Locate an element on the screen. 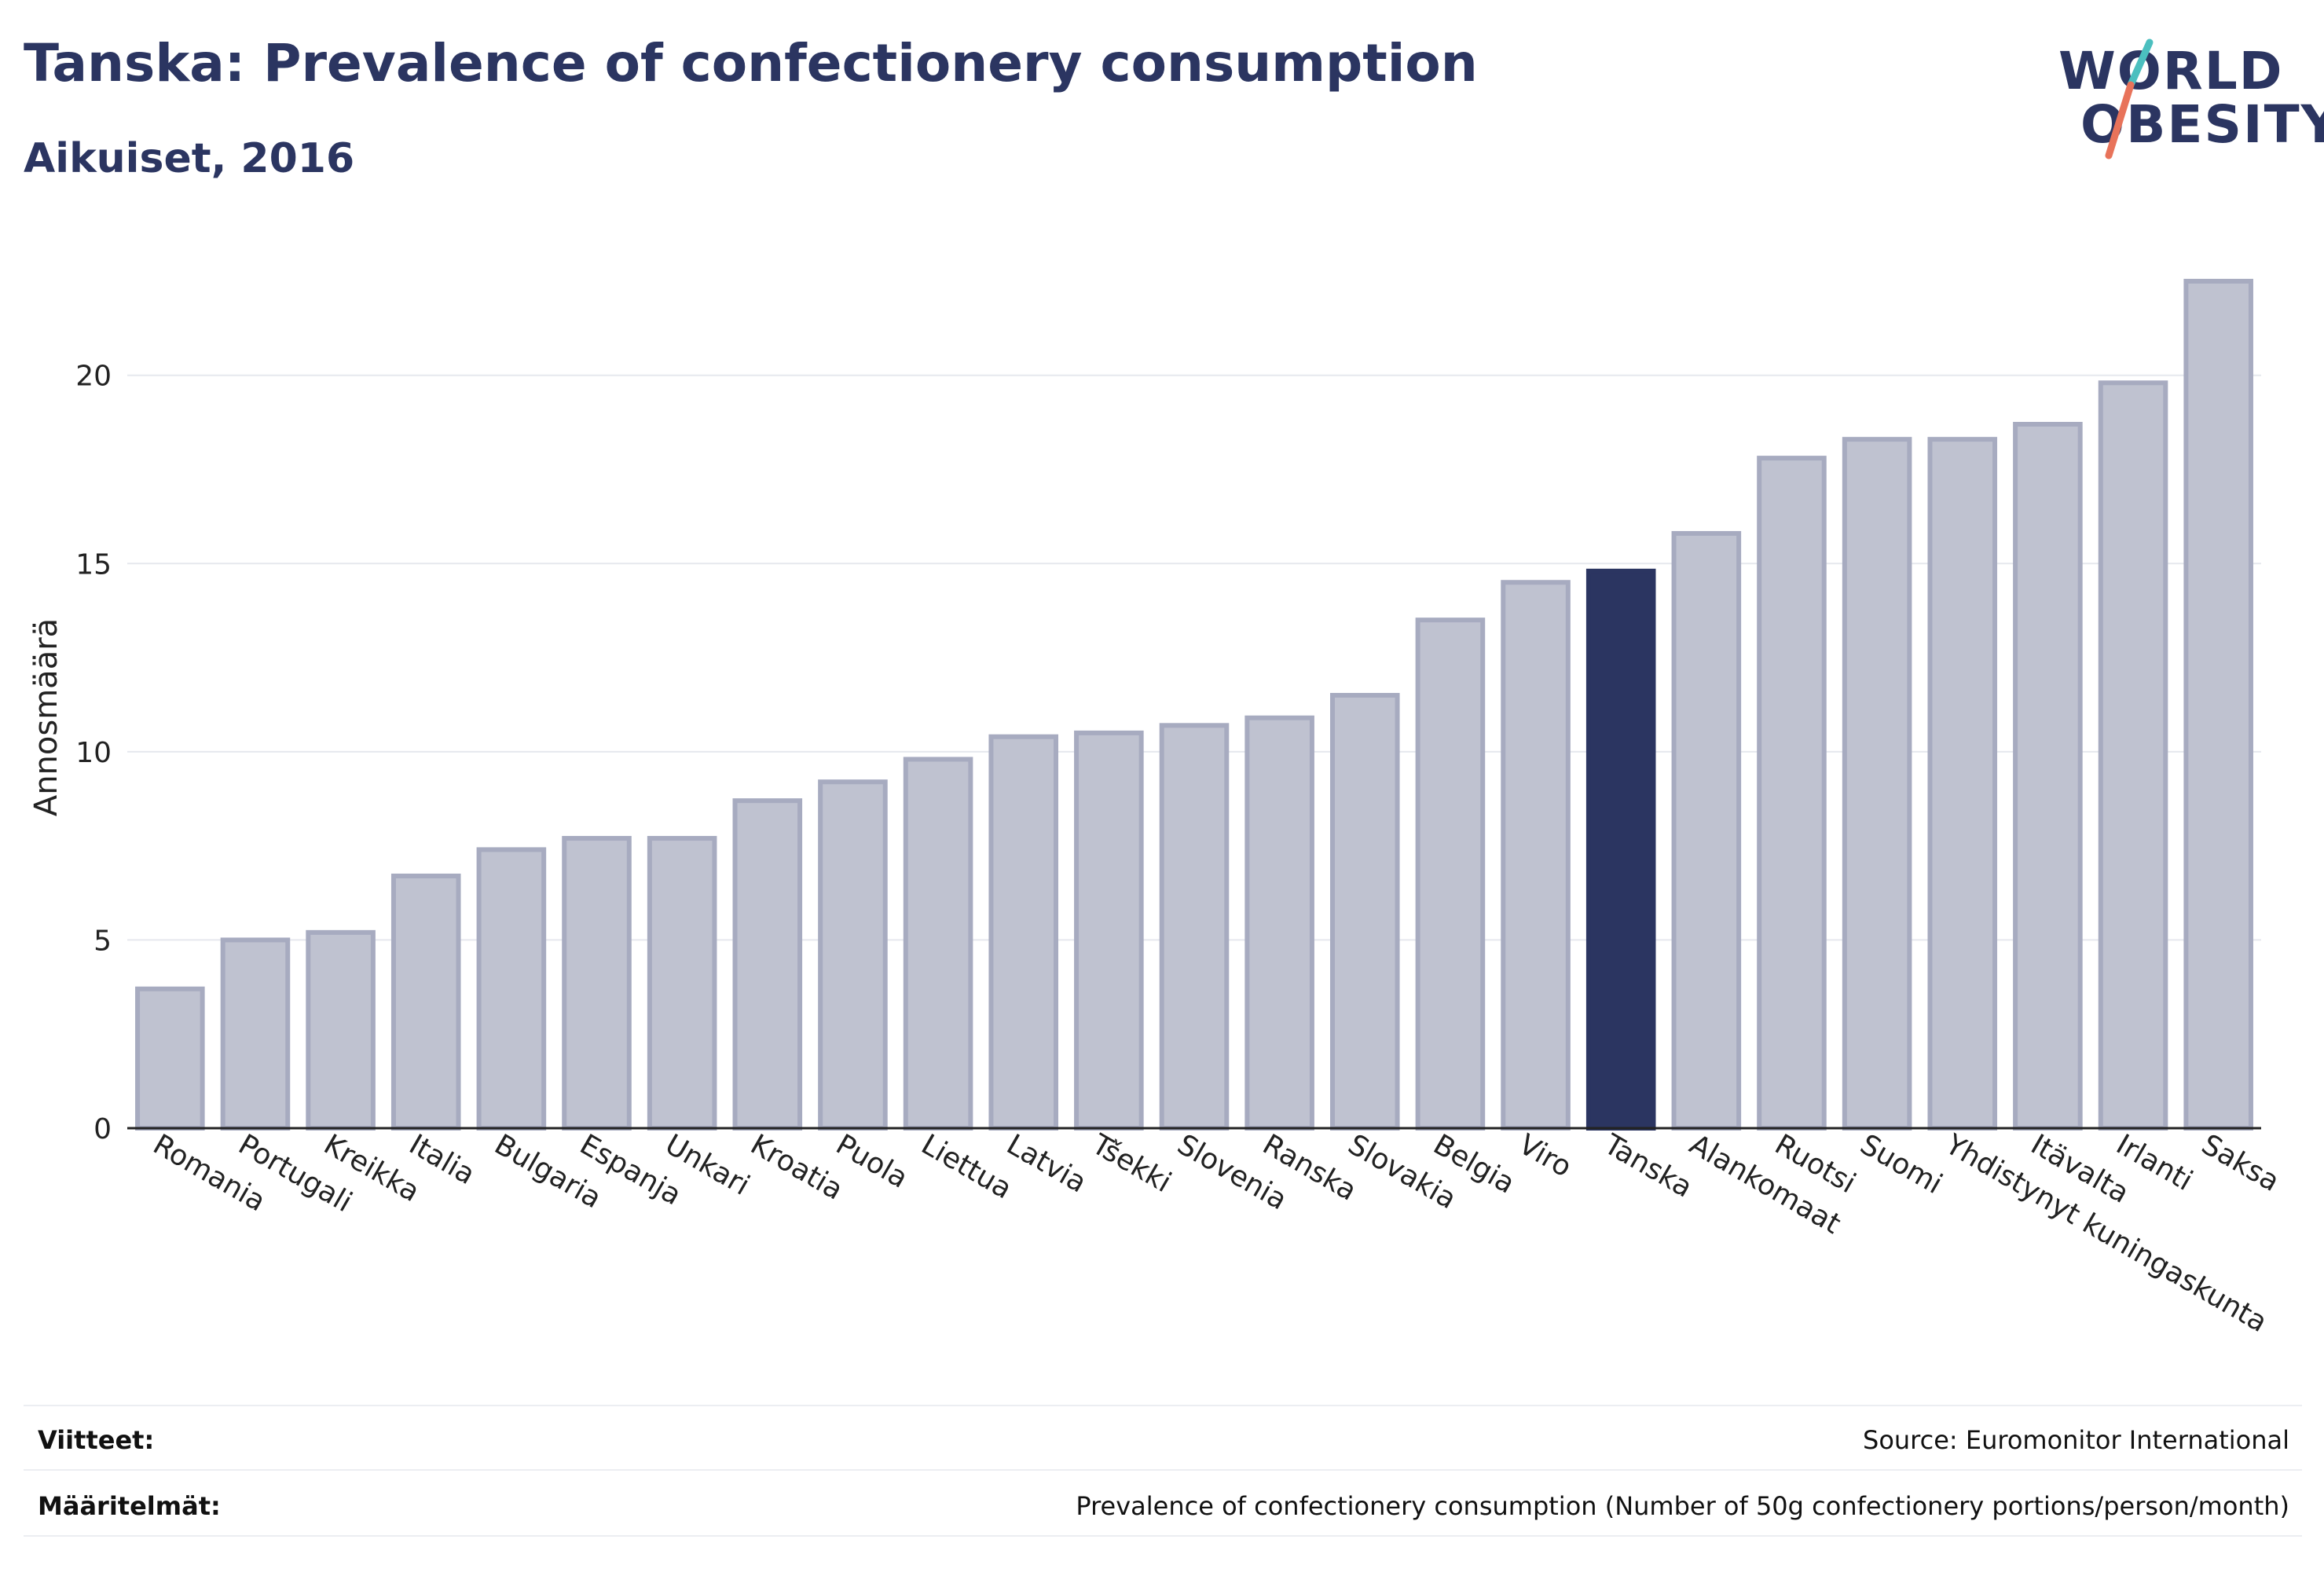 This screenshot has width=2324, height=1576. y-axis-label: Annosmäärä is located at coordinates (46, 717).